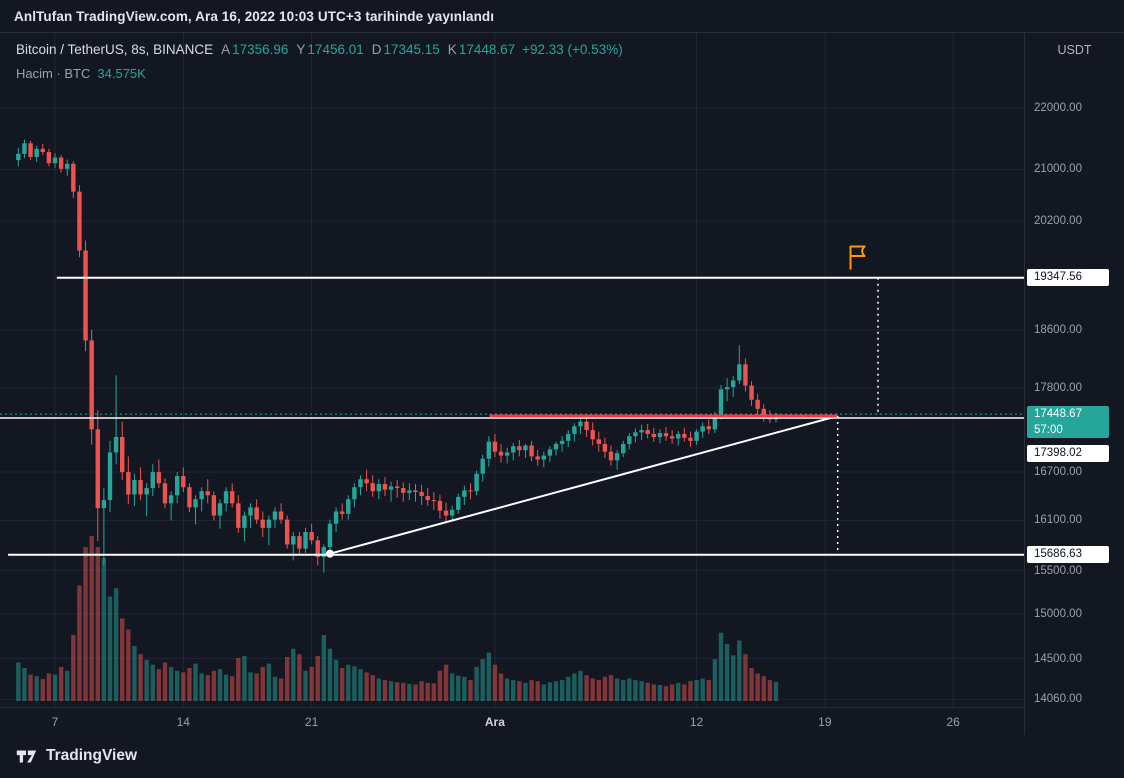  Describe the element at coordinates (55, 722) in the screenshot. I see `time-axis-label: 7` at that location.